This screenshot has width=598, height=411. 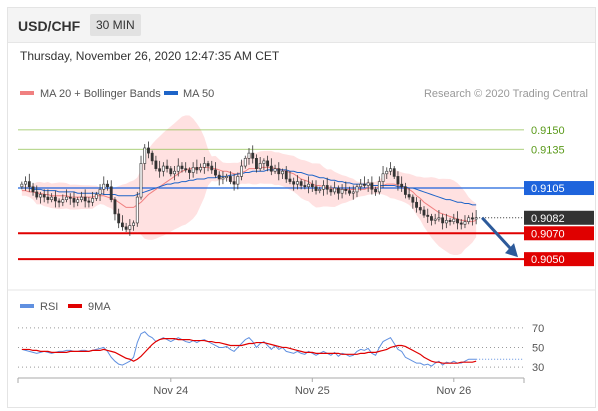 I want to click on time-tick-label-Nov 24: Nov 24, so click(x=170, y=391).